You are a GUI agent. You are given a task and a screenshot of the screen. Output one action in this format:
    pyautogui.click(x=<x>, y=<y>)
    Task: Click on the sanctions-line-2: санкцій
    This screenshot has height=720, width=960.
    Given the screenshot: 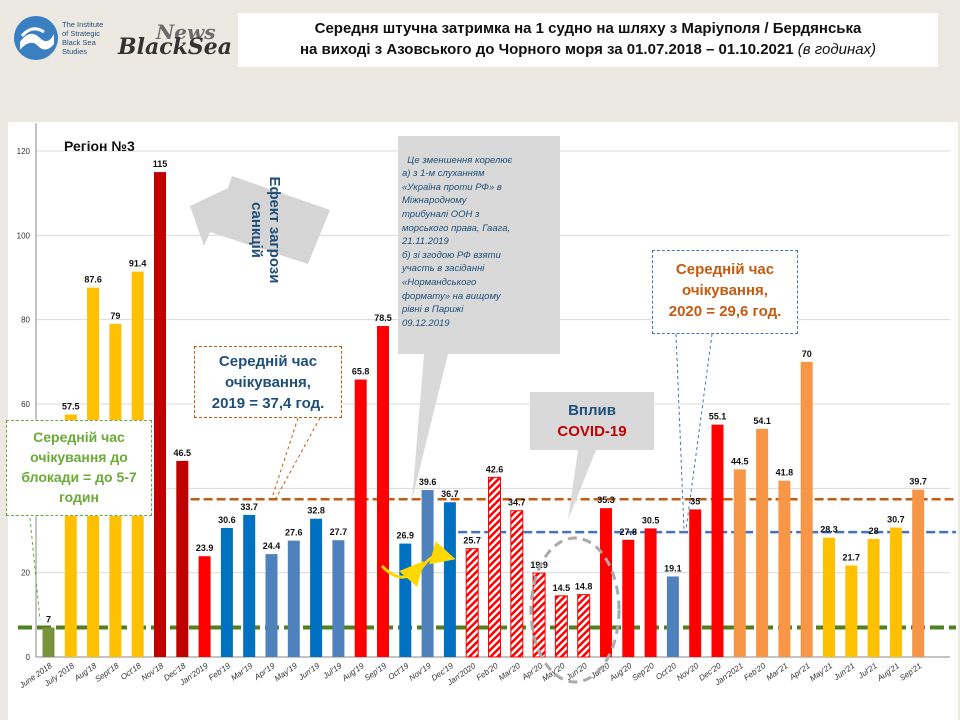 What is the action you would take?
    pyautogui.click(x=256, y=230)
    